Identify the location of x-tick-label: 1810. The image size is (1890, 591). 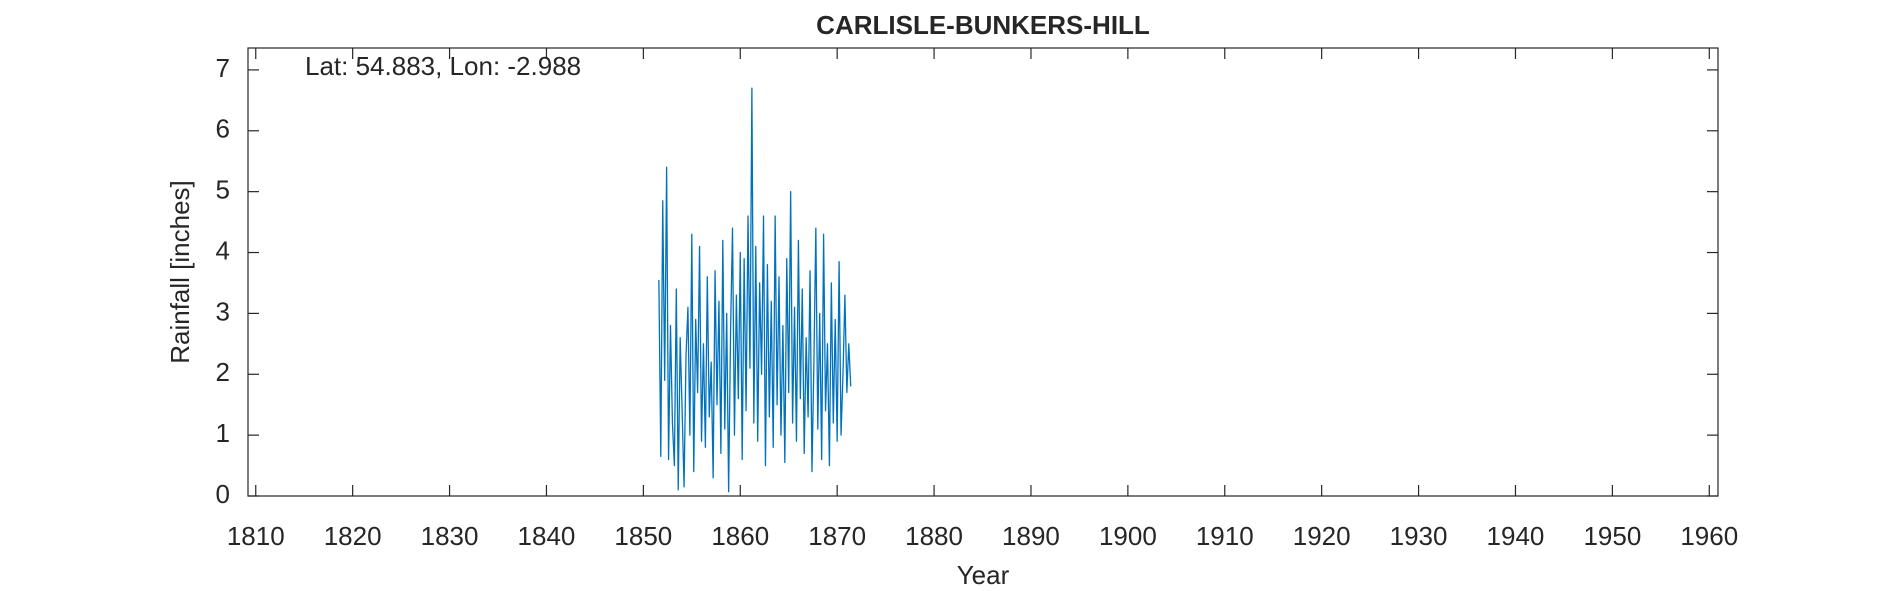
(256, 536).